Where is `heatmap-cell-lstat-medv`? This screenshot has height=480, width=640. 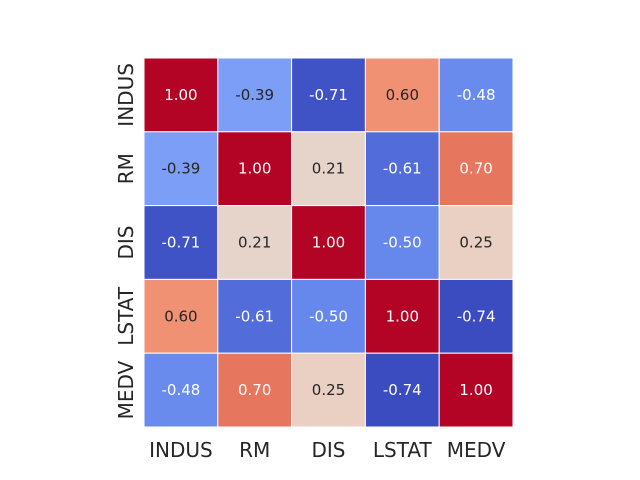
heatmap-cell-lstat-medv is located at coordinates (476, 316).